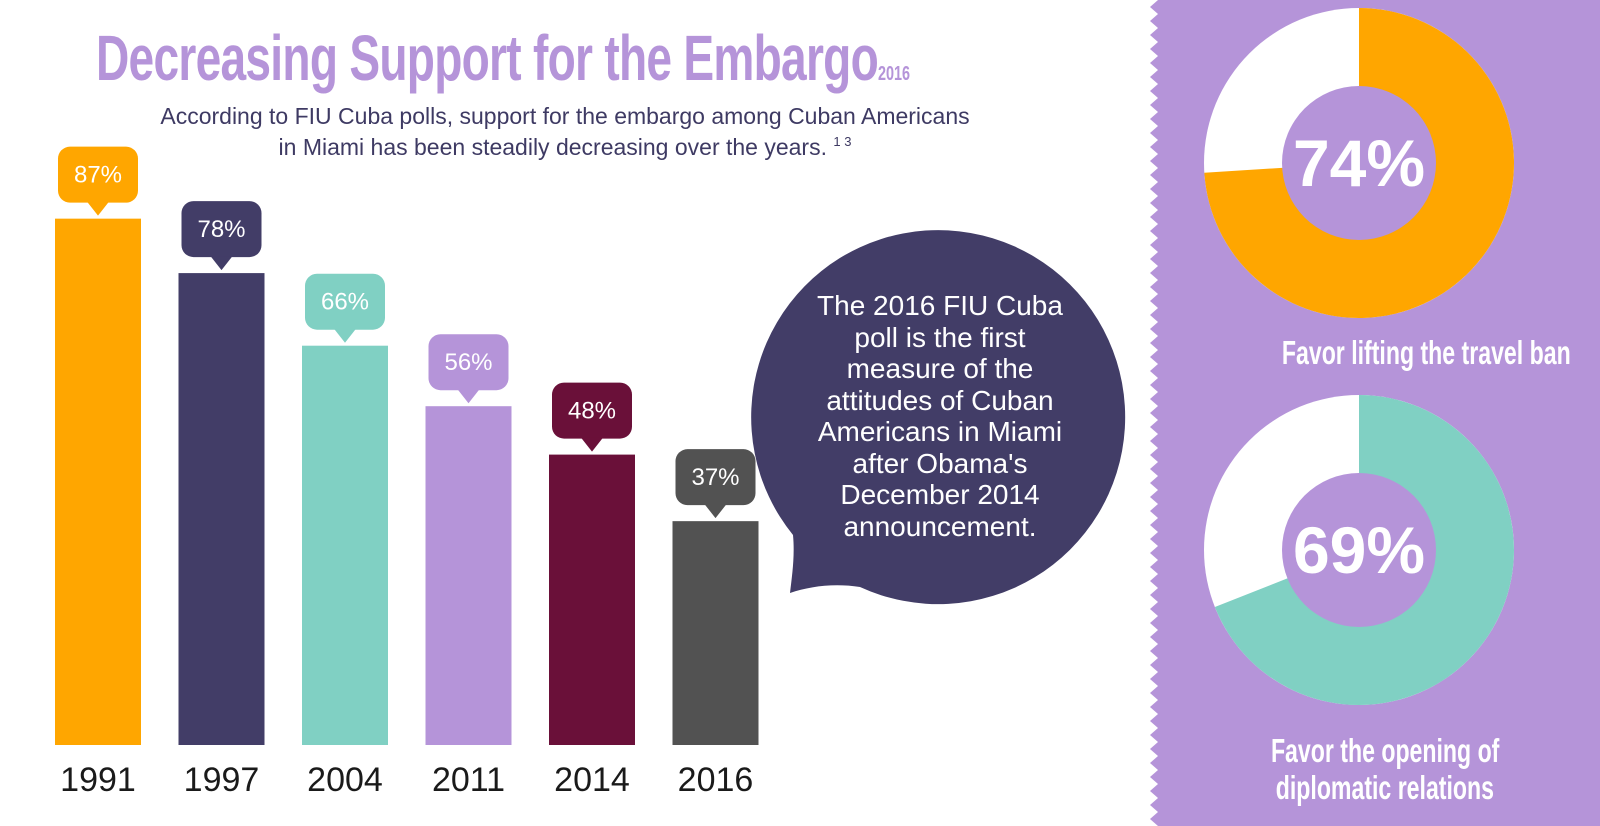  What do you see at coordinates (592, 780) in the screenshot?
I see `x-tick-2014: 2014` at bounding box center [592, 780].